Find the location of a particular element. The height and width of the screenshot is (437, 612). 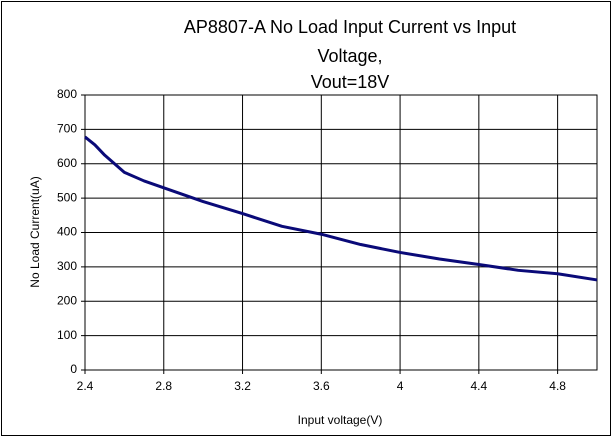

y-tick-label: 700 is located at coordinates (67, 129).